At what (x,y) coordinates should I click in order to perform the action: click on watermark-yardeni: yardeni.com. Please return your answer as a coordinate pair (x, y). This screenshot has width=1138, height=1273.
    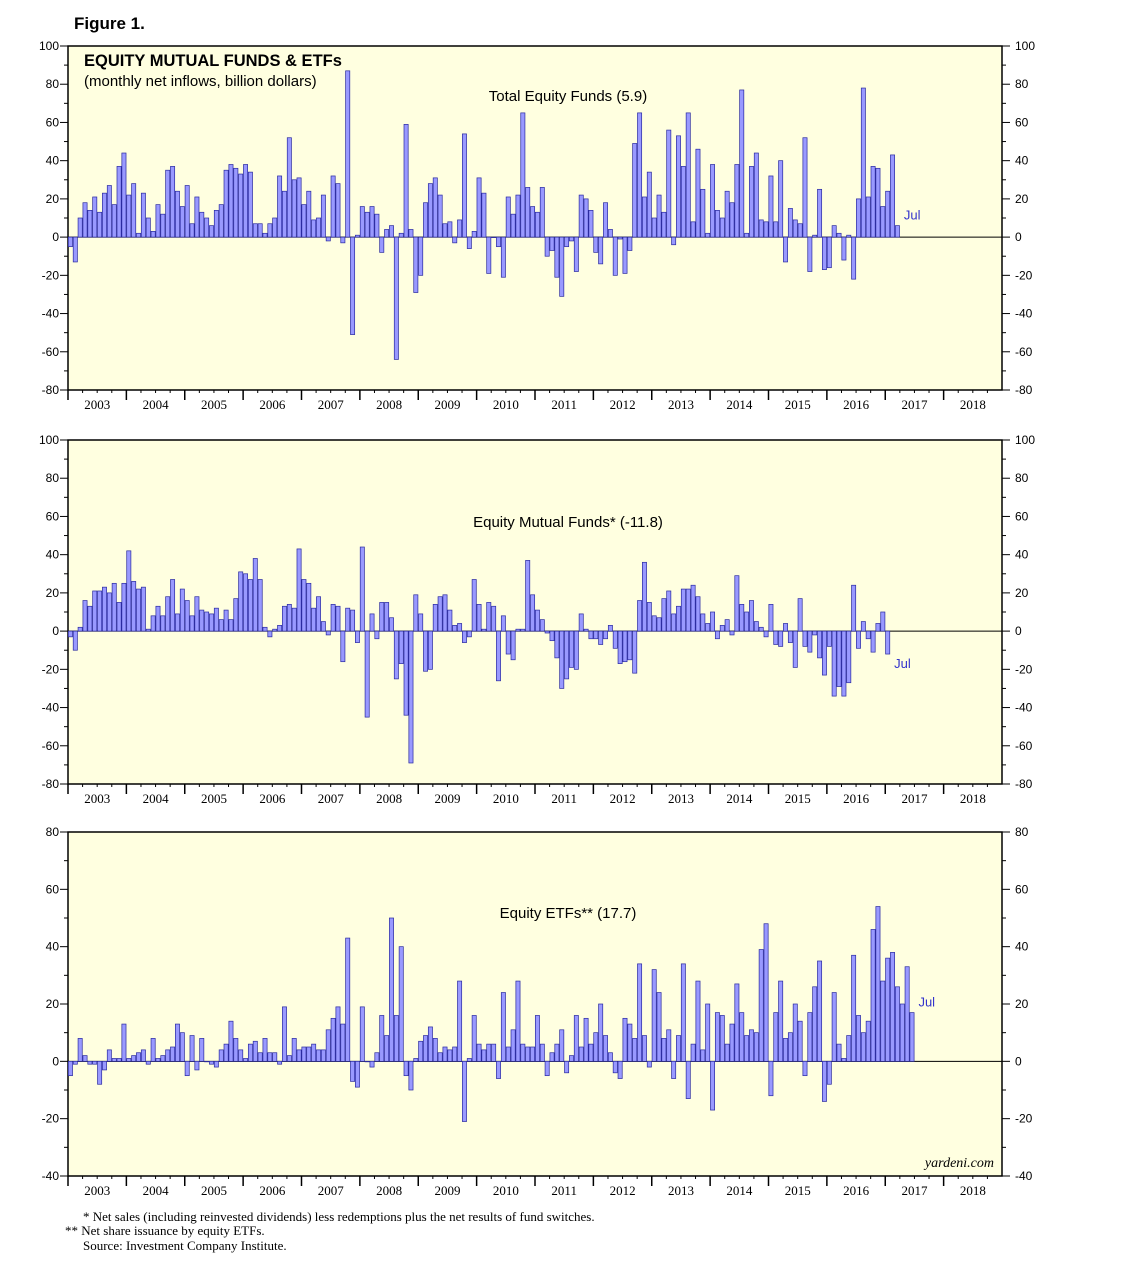
    Looking at the image, I should click on (958, 1163).